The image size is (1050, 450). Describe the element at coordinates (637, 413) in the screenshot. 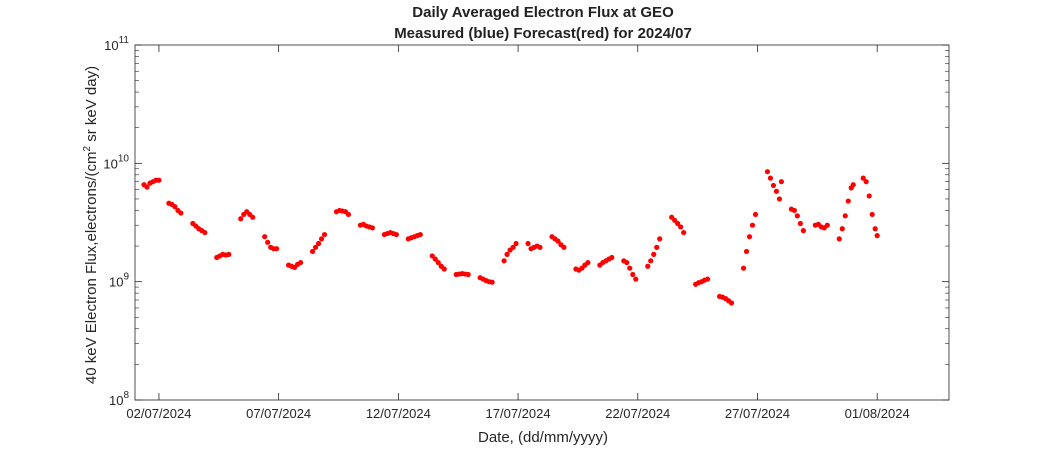

I see `x-tick-label: 22/07/2024` at that location.